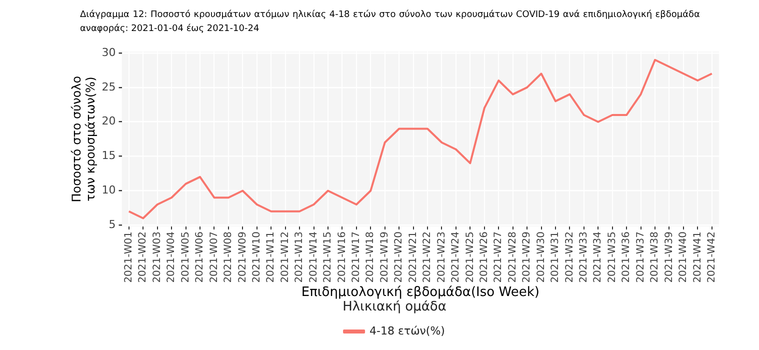 The height and width of the screenshot is (350, 759). I want to click on y-tick-label: 5, so click(112, 225).